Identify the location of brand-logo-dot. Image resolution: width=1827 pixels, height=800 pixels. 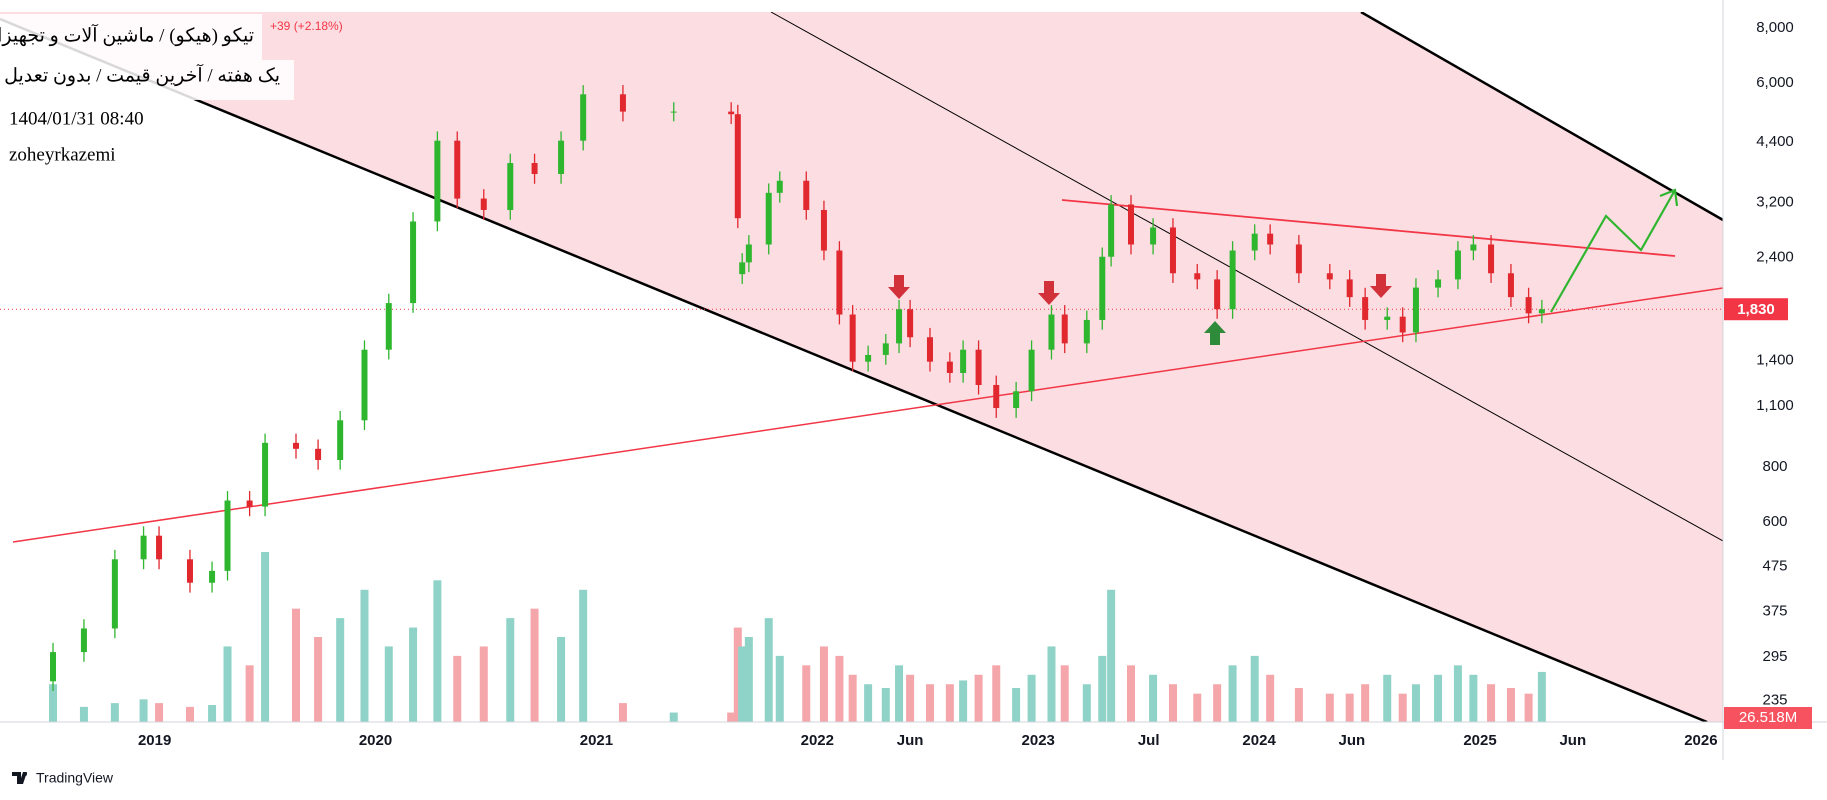
(25, 774).